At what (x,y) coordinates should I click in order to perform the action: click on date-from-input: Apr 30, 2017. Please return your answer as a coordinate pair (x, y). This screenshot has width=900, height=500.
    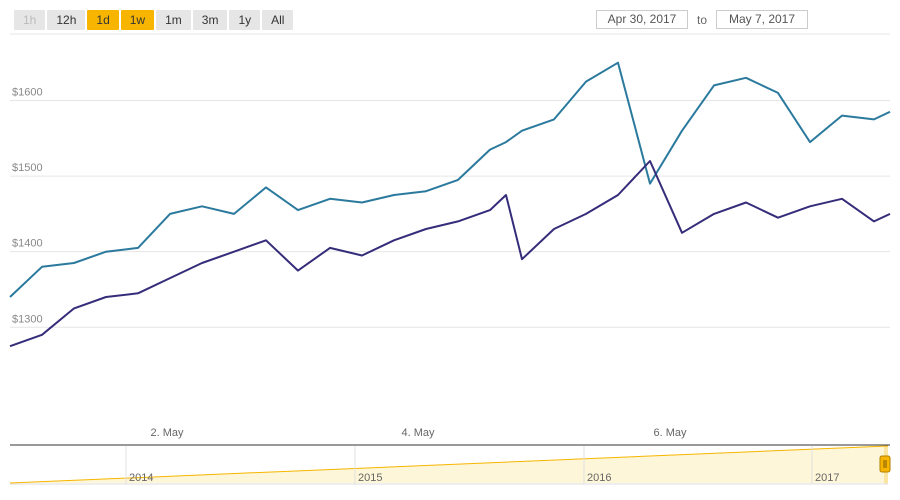
    Looking at the image, I should click on (642, 19).